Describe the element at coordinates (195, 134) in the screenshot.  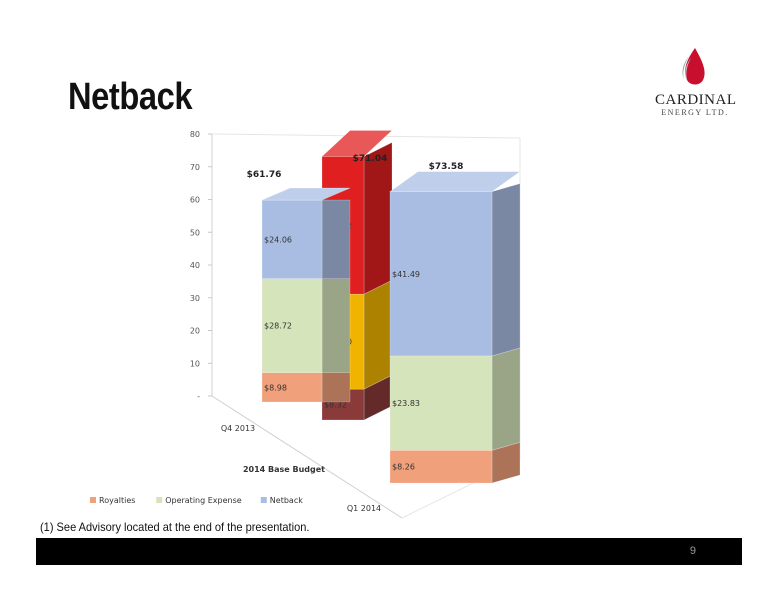
I see `y-tick-label: 80` at that location.